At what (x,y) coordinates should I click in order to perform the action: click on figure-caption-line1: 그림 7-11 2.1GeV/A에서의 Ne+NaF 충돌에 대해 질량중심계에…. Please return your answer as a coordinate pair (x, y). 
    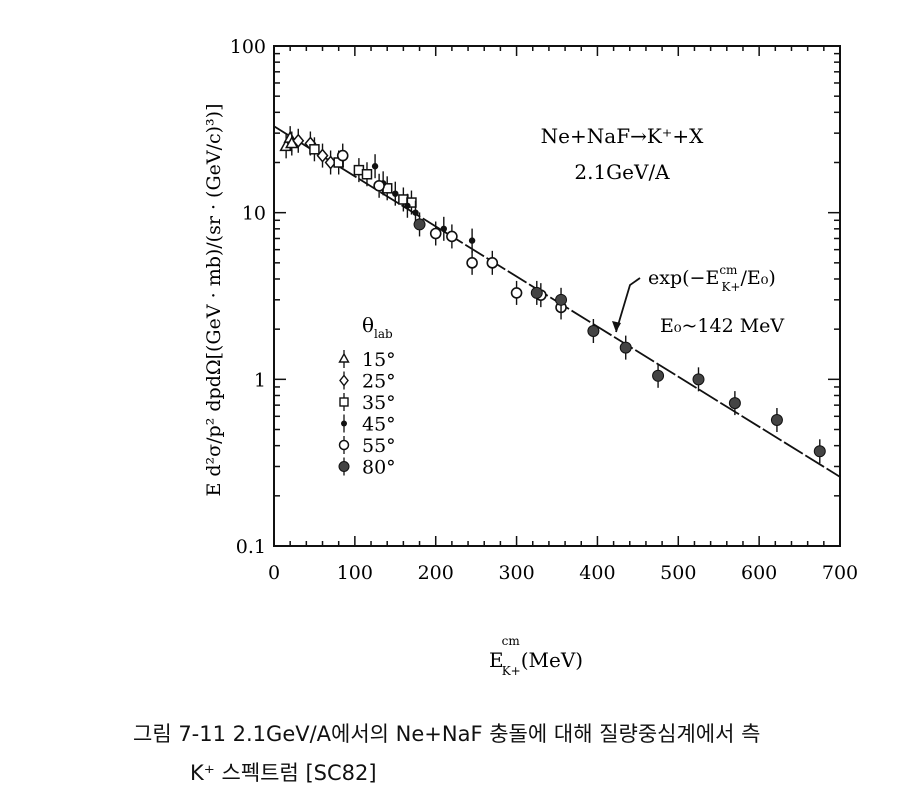
    Looking at the image, I should click on (447, 734).